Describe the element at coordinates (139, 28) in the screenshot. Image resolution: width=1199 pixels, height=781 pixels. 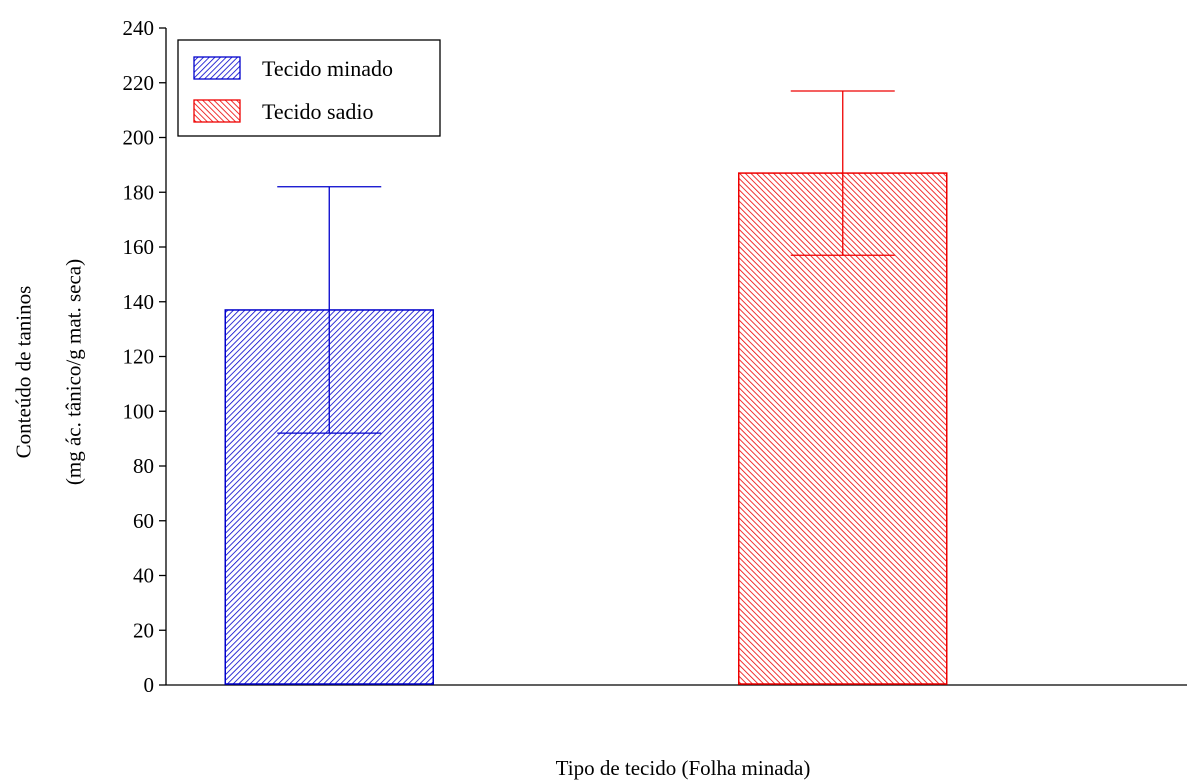
I see `y-tick-label: 240` at that location.